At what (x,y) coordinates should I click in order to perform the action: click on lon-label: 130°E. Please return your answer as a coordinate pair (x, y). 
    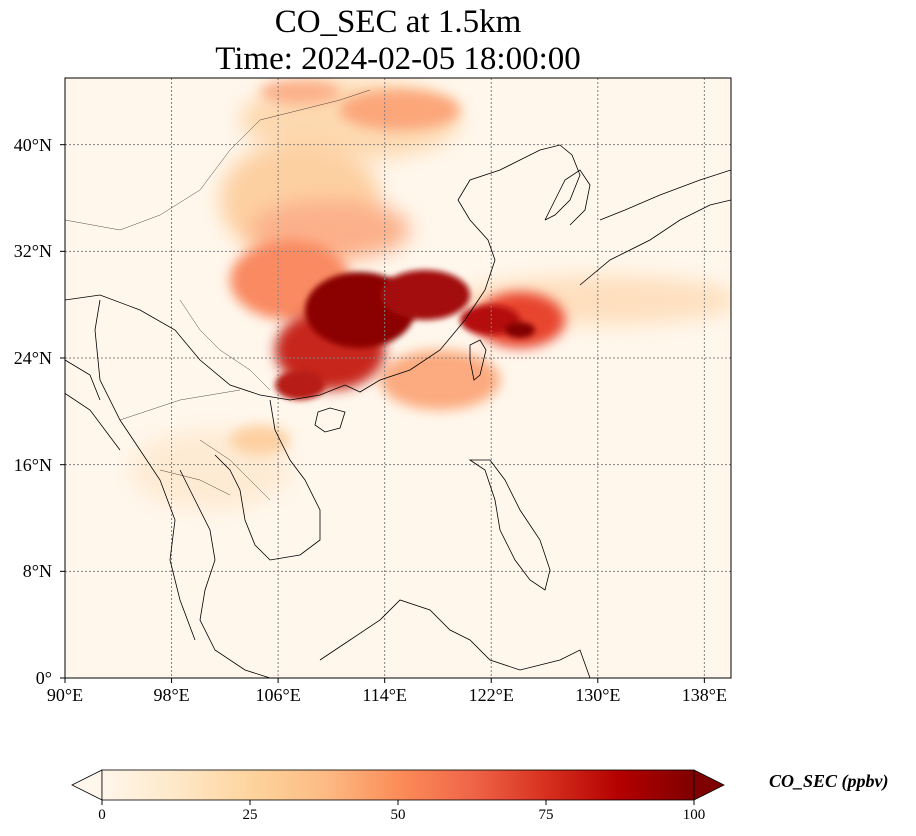
    Looking at the image, I should click on (598, 695).